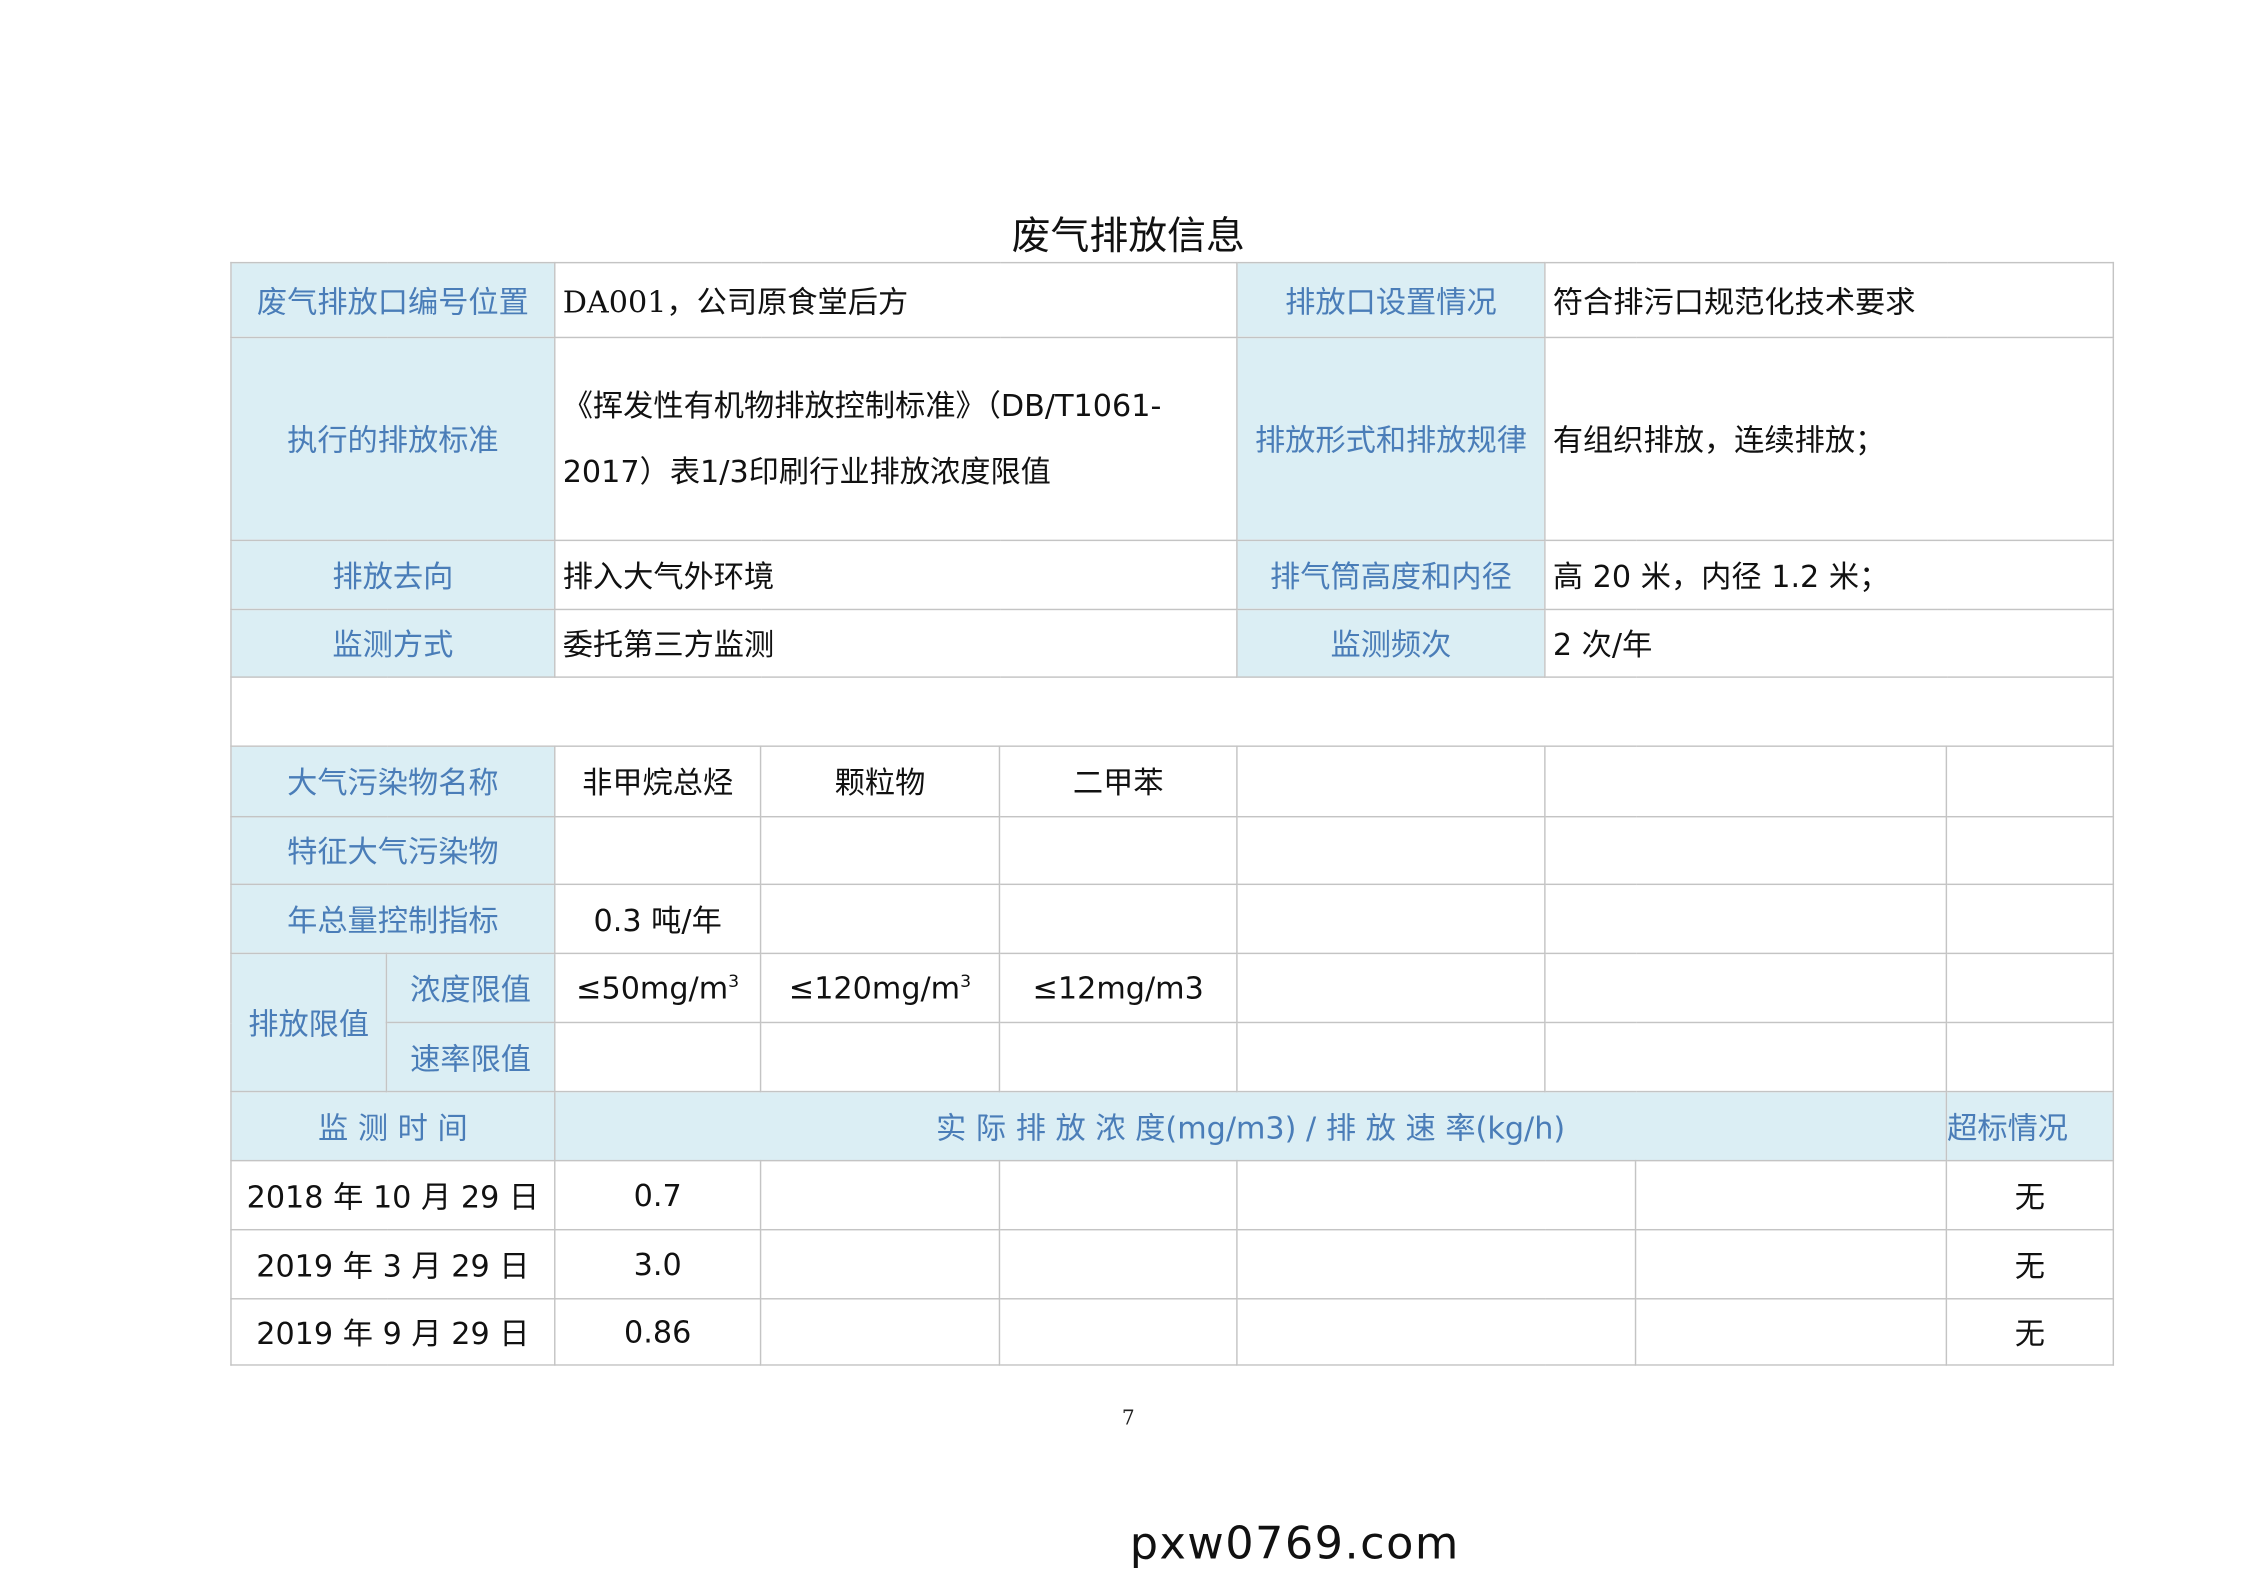 The height and width of the screenshot is (1587, 2245). Describe the element at coordinates (896, 643) in the screenshot. I see `method-value: 委托第三方监测` at that location.